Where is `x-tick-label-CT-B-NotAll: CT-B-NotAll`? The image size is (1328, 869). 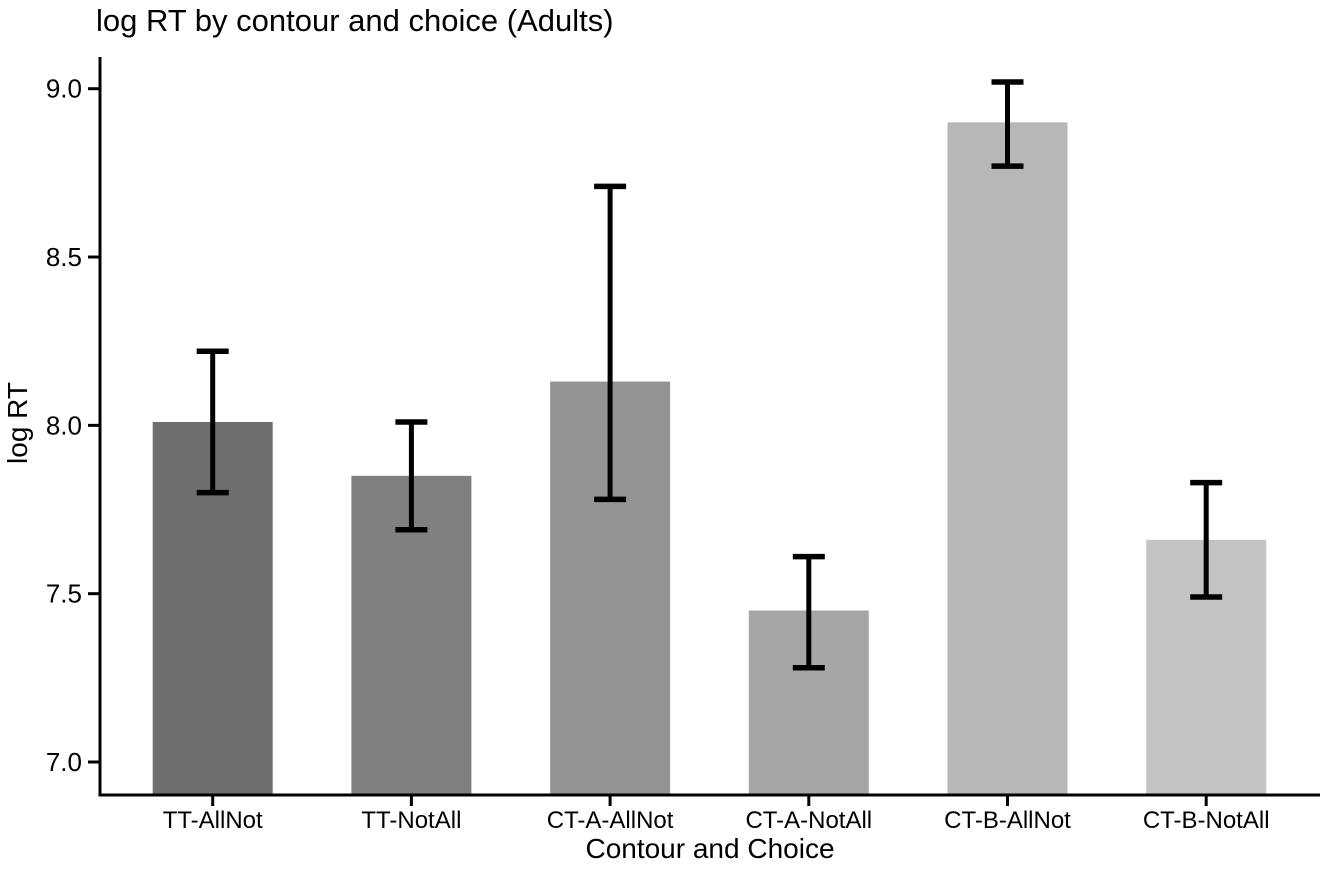 x-tick-label-CT-B-NotAll: CT-B-NotAll is located at coordinates (1206, 820).